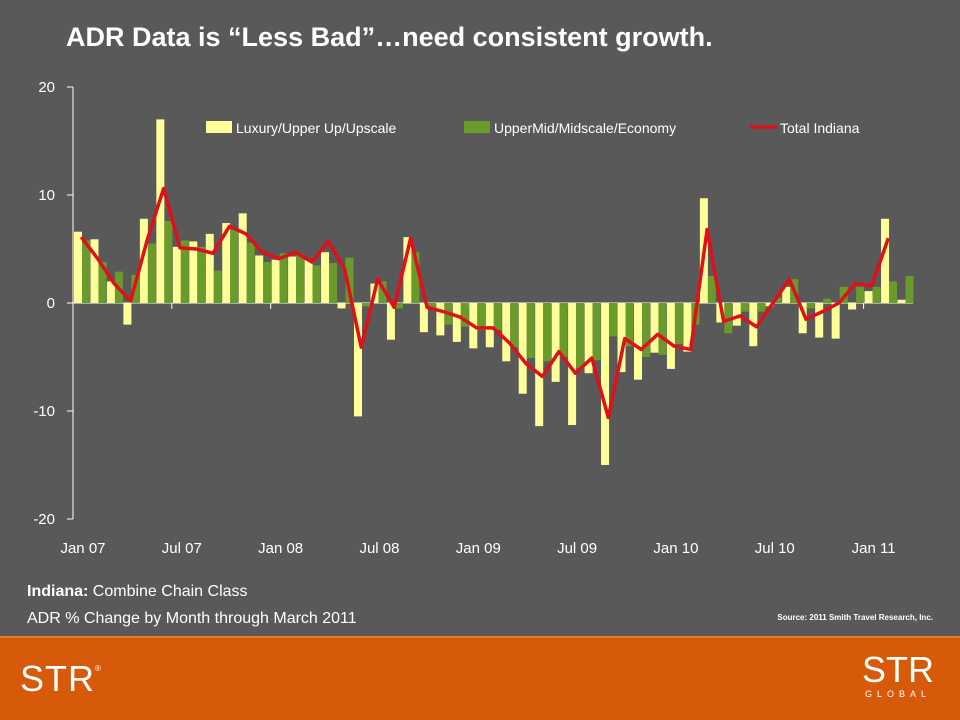 The height and width of the screenshot is (720, 960). Describe the element at coordinates (58, 591) in the screenshot. I see `subtitle-region: Indiana:` at that location.